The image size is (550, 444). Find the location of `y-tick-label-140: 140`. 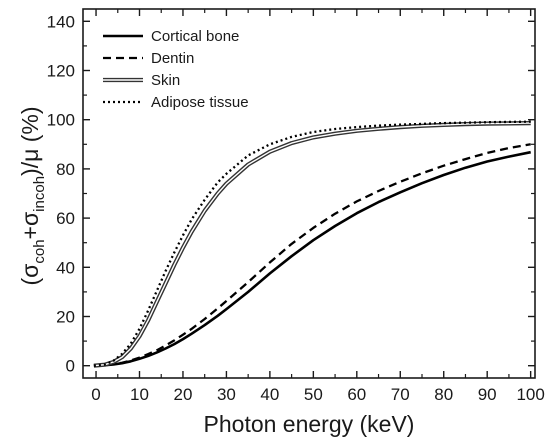

y-tick-label-140: 140 is located at coordinates (61, 21).